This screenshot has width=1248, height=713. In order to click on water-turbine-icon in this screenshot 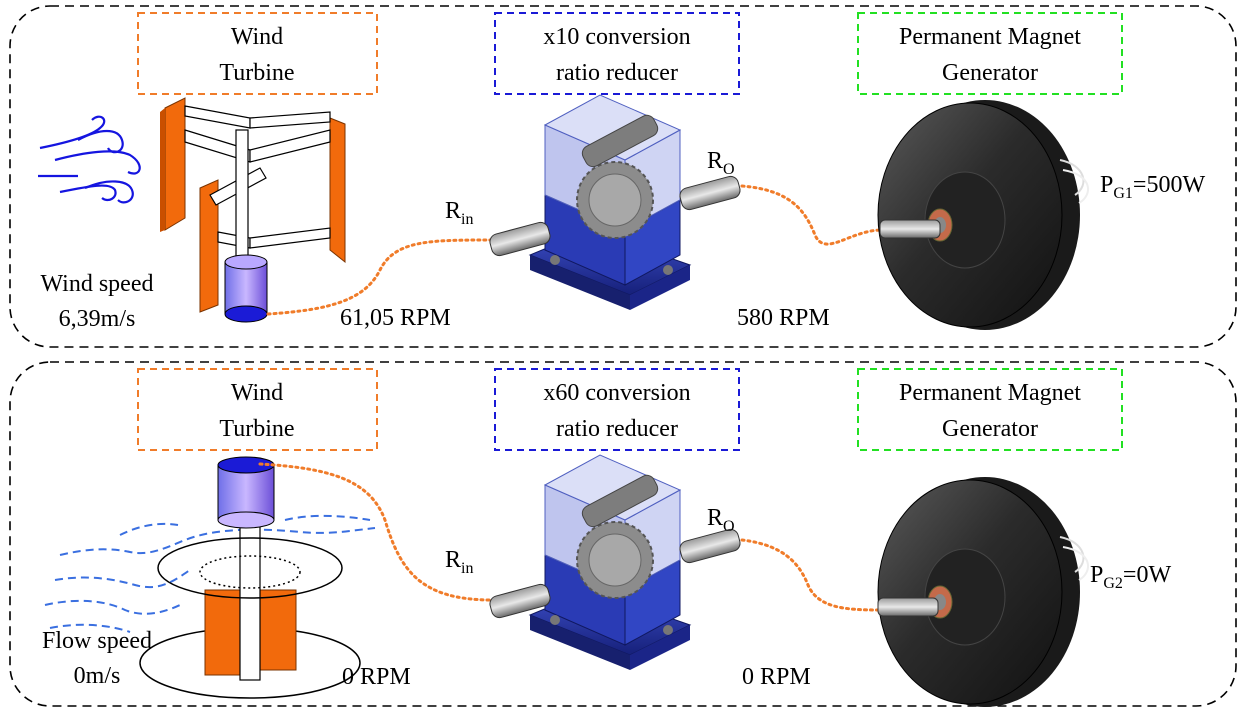, I will do `click(250, 577)`.